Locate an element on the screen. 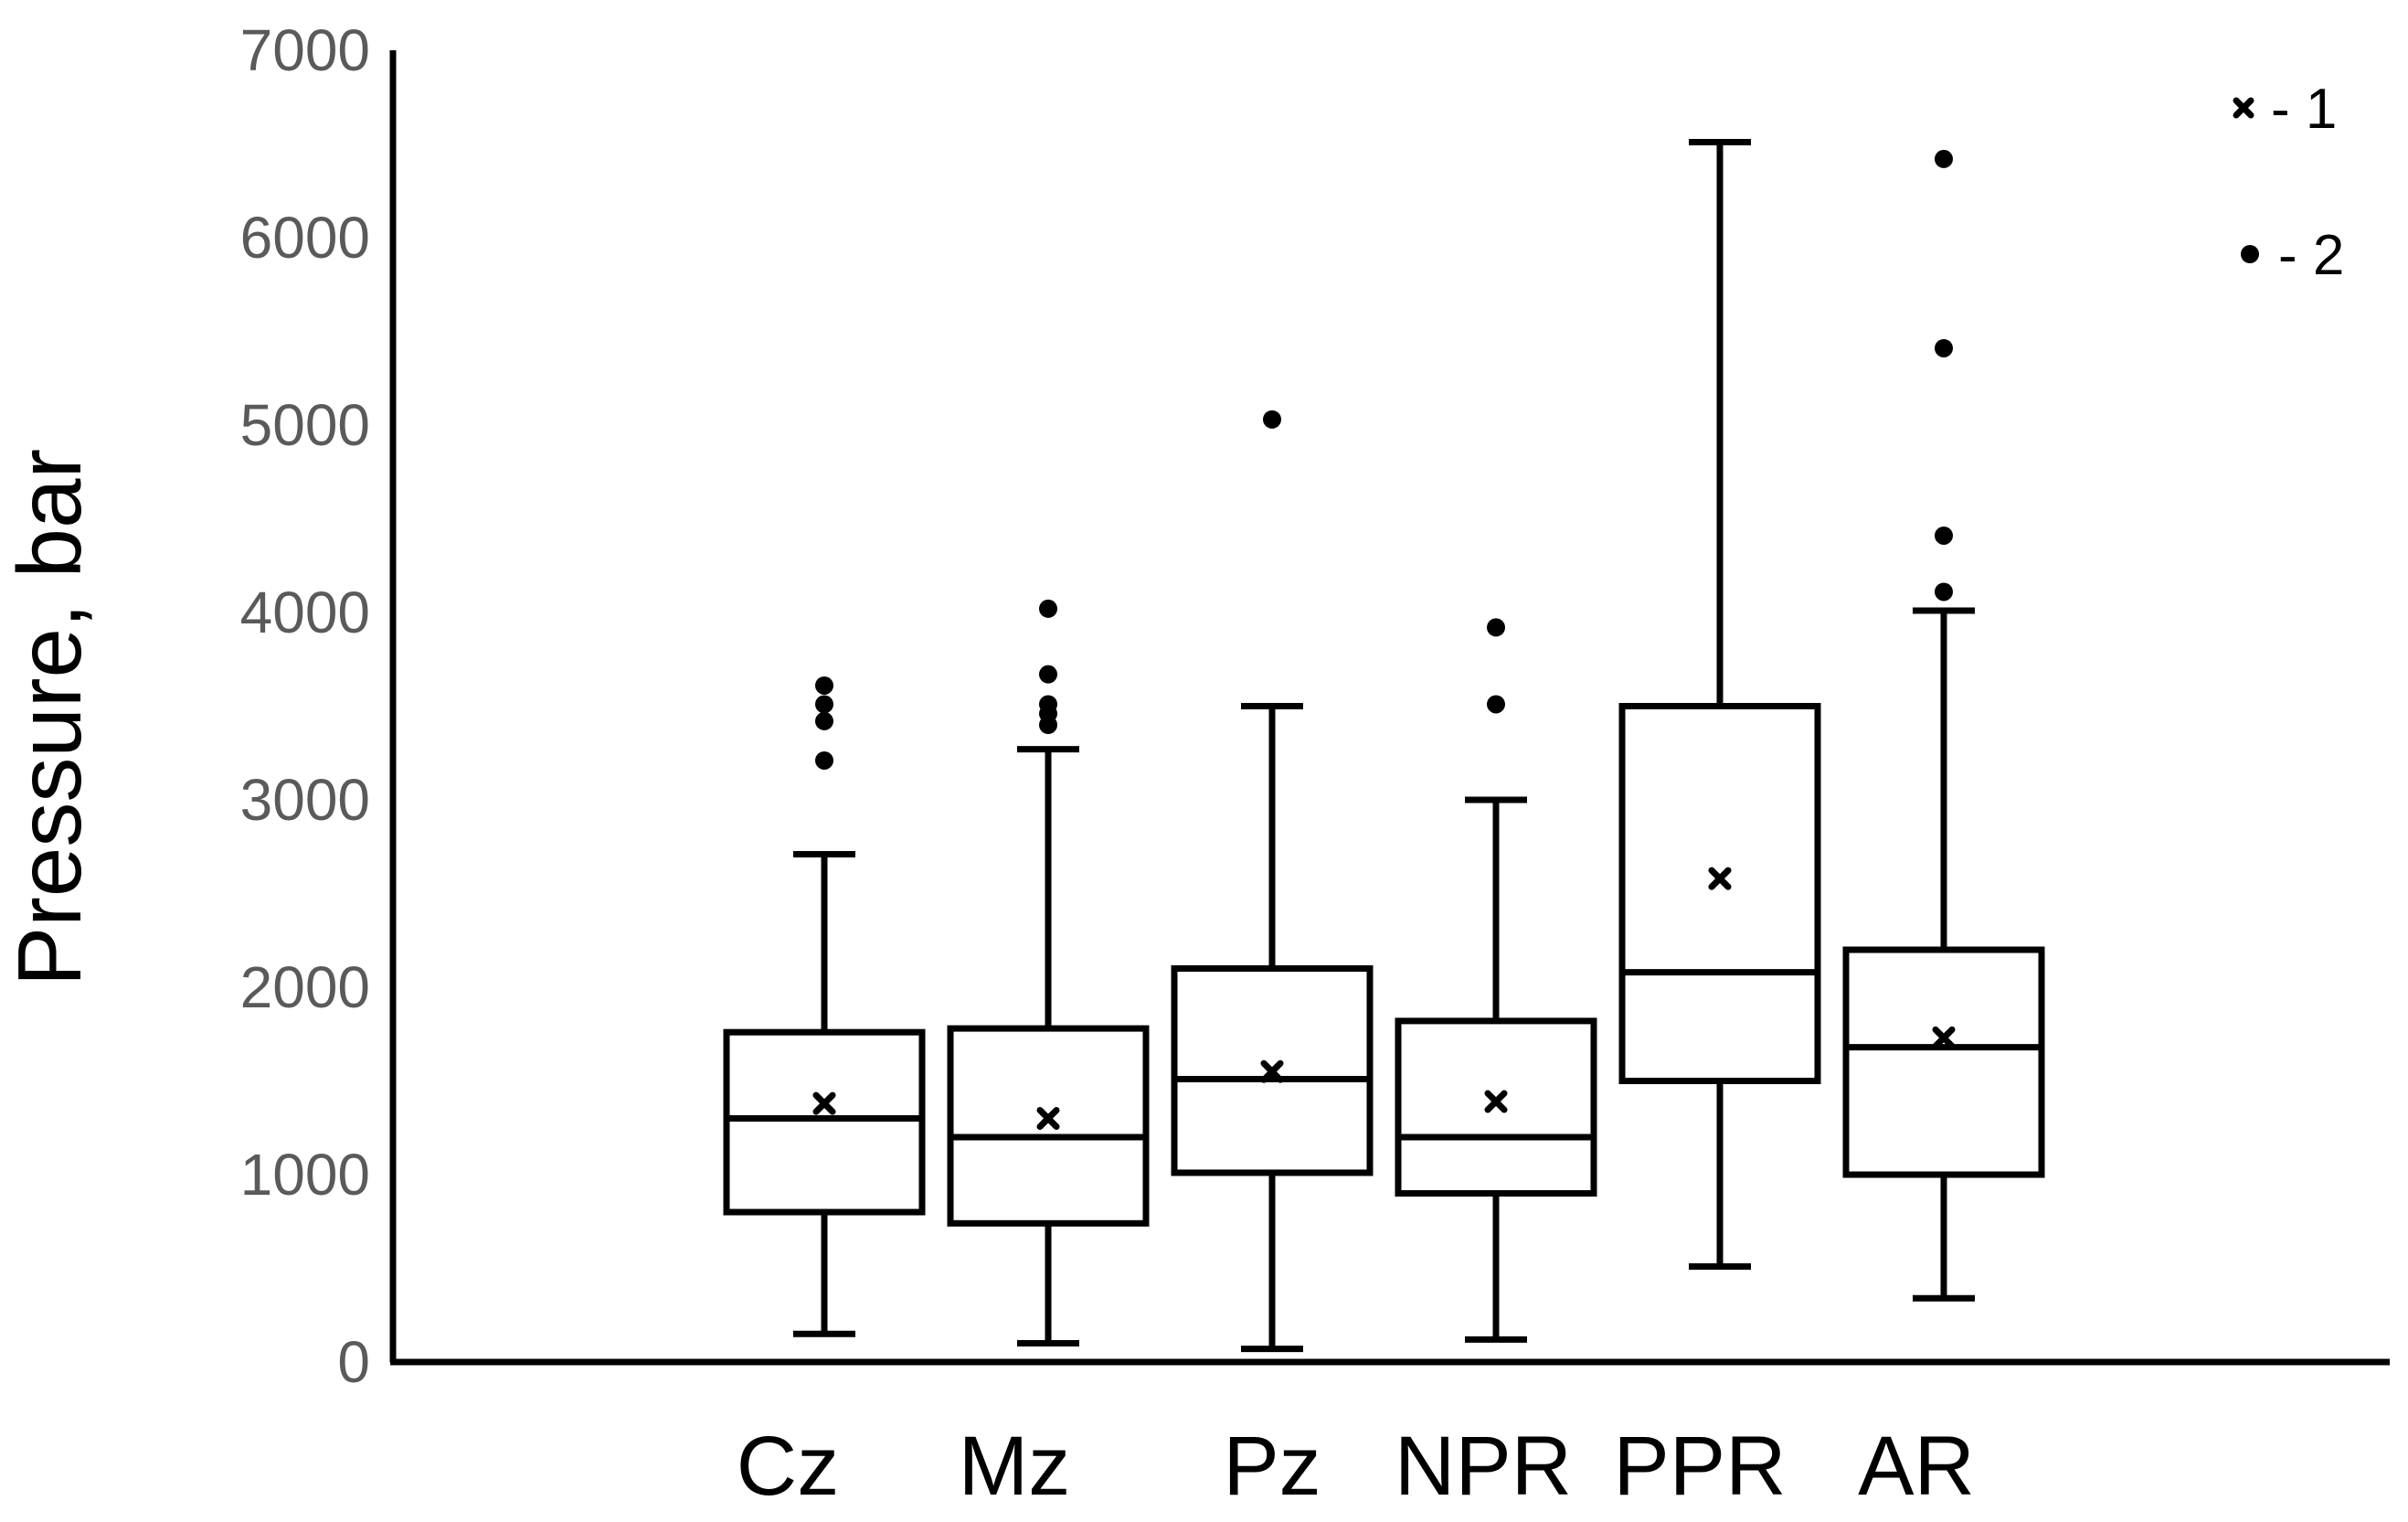 This screenshot has height=1522, width=2408. legend-item-mean: - 1 is located at coordinates (2285, 109).